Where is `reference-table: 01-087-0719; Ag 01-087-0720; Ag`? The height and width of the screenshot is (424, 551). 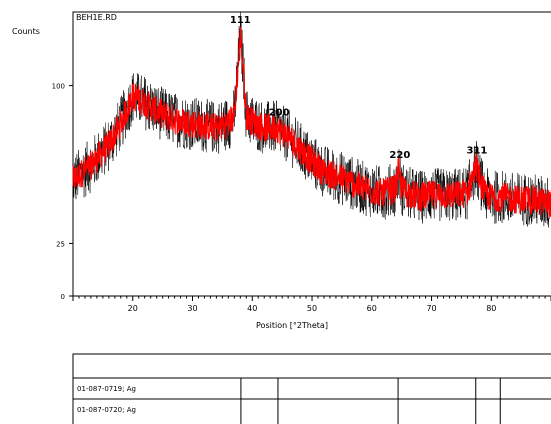
reference-table: 01-087-0719; Ag 01-087-0720; Ag is located at coordinates (311, 388).